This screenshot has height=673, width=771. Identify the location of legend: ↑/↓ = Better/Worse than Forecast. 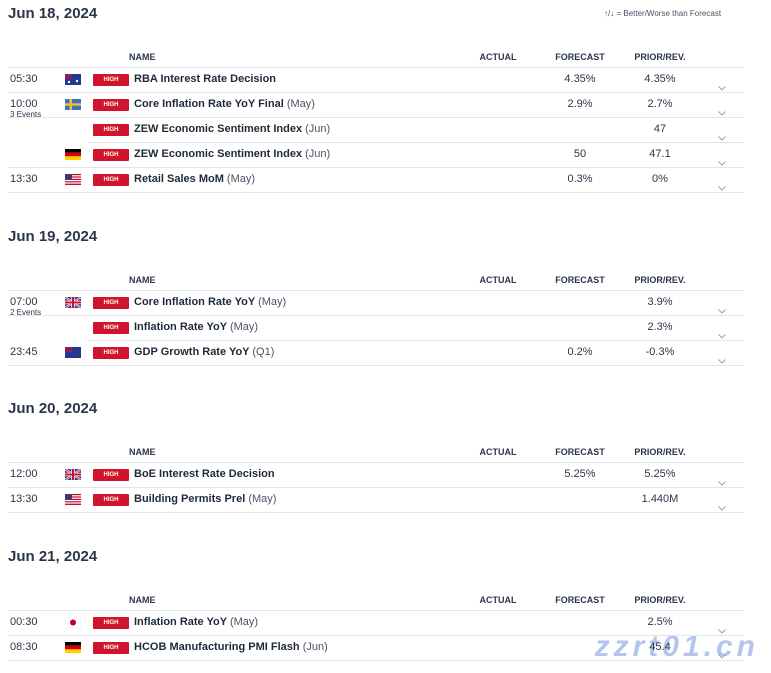
(663, 13).